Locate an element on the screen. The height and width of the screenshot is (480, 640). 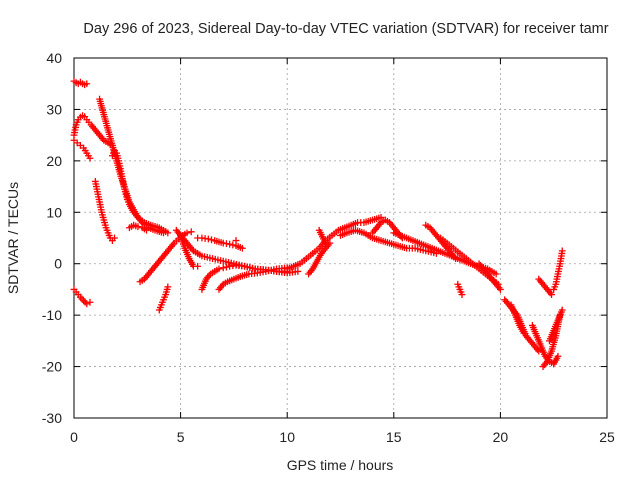
x-tick-label: 20 is located at coordinates (501, 437).